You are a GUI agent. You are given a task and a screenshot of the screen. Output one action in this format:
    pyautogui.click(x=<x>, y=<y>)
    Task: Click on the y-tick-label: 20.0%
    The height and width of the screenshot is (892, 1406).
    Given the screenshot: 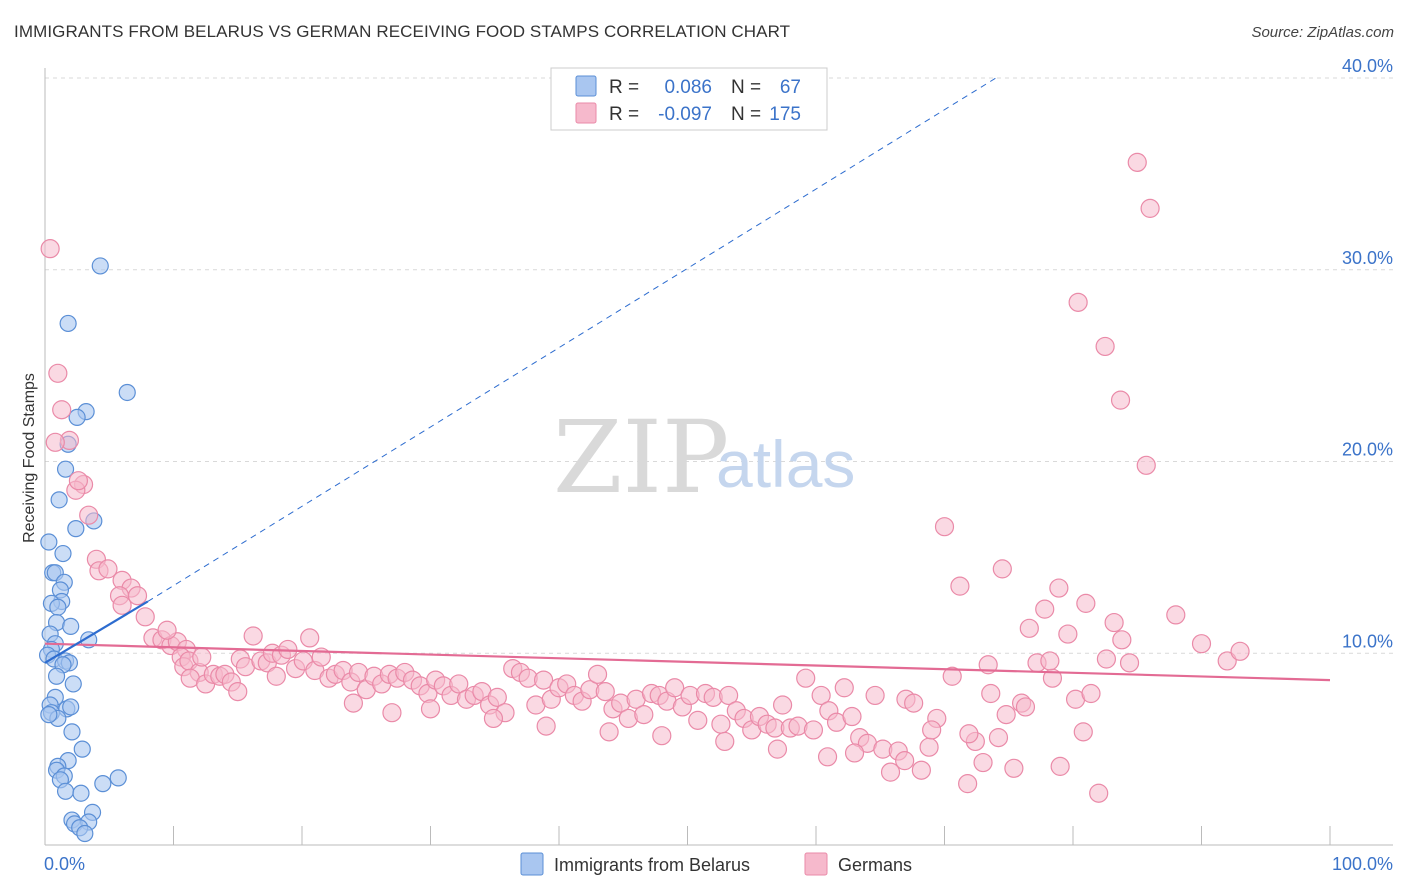 What is the action you would take?
    pyautogui.click(x=1367, y=450)
    